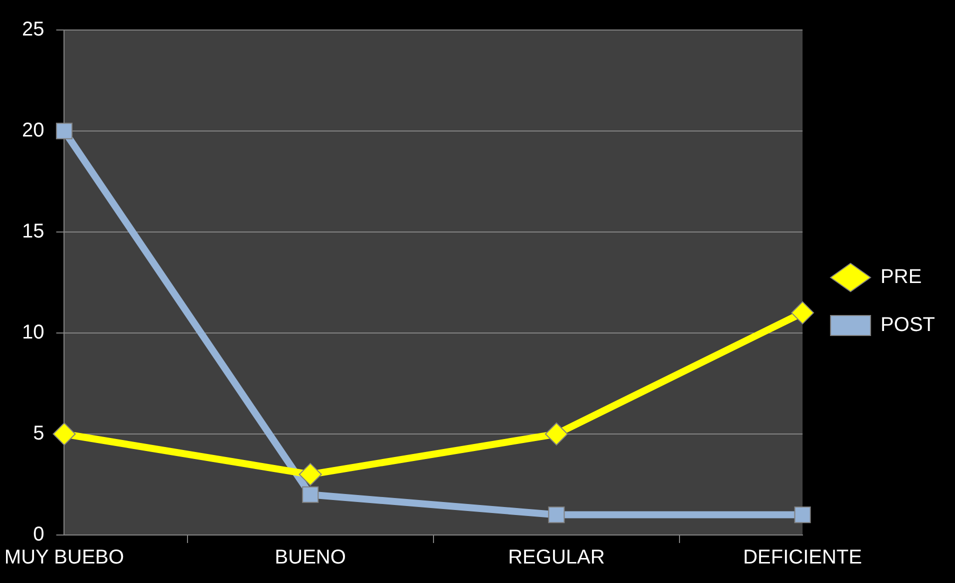 The height and width of the screenshot is (583, 955). What do you see at coordinates (38, 433) in the screenshot?
I see `y-tick-label: 5` at bounding box center [38, 433].